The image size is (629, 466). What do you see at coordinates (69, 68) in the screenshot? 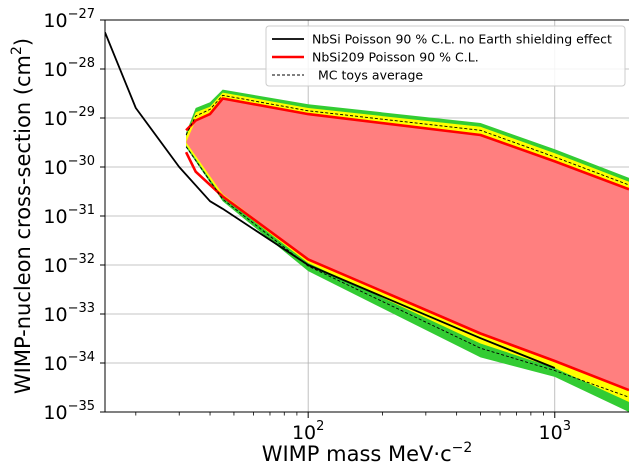
I see `y-tick-label: 10−28` at bounding box center [69, 68].